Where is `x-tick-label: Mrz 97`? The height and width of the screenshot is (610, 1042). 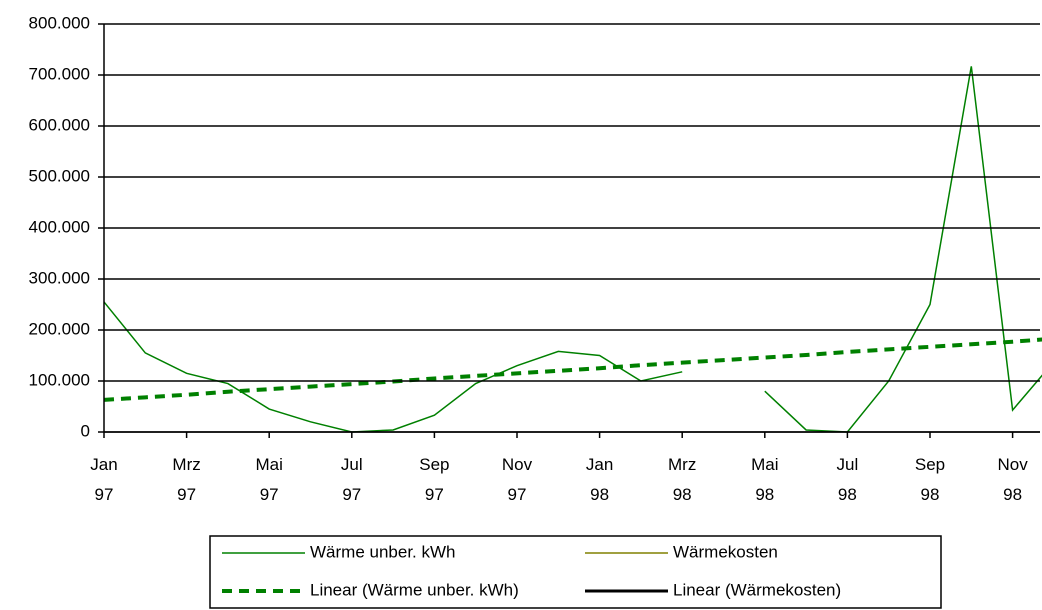 x-tick-label: Mrz 97 is located at coordinates (186, 479).